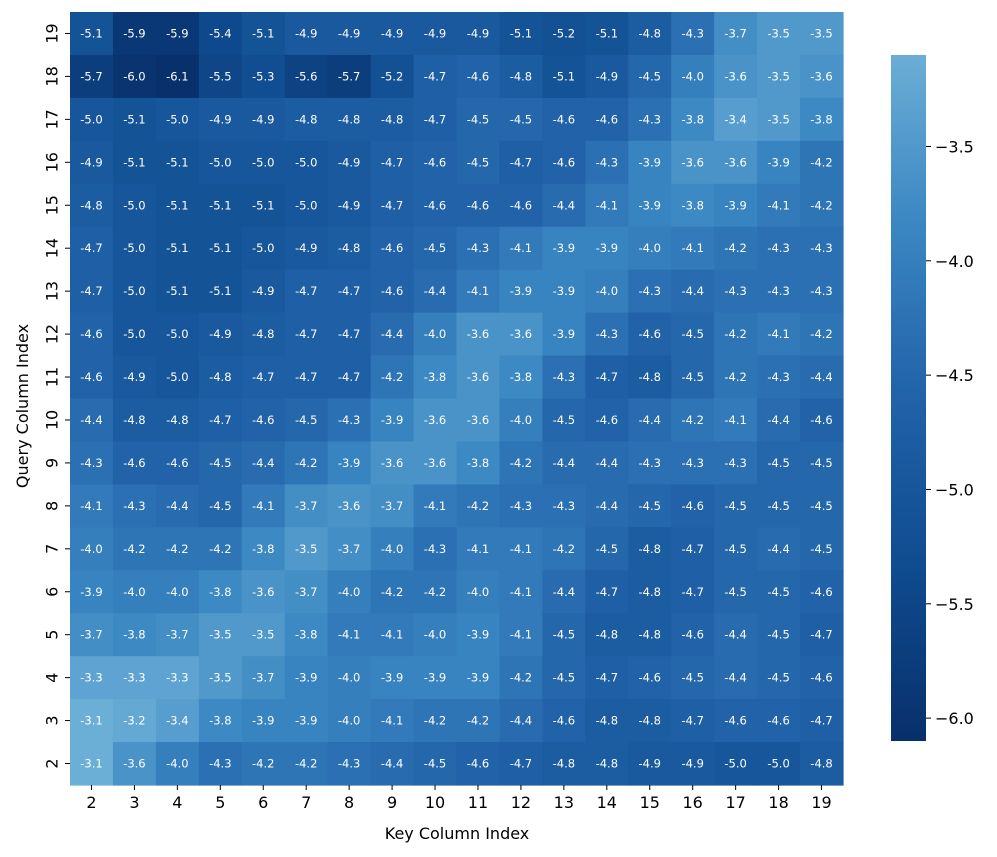  Describe the element at coordinates (220, 721) in the screenshot. I see `heatmap-cell-value: -3.8` at that location.